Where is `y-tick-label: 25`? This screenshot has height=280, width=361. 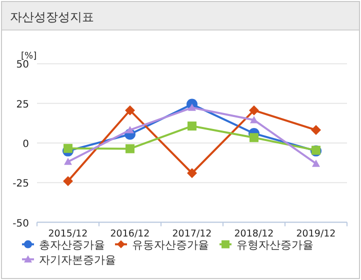
y-tick-label: 25 is located at coordinates (22, 104).